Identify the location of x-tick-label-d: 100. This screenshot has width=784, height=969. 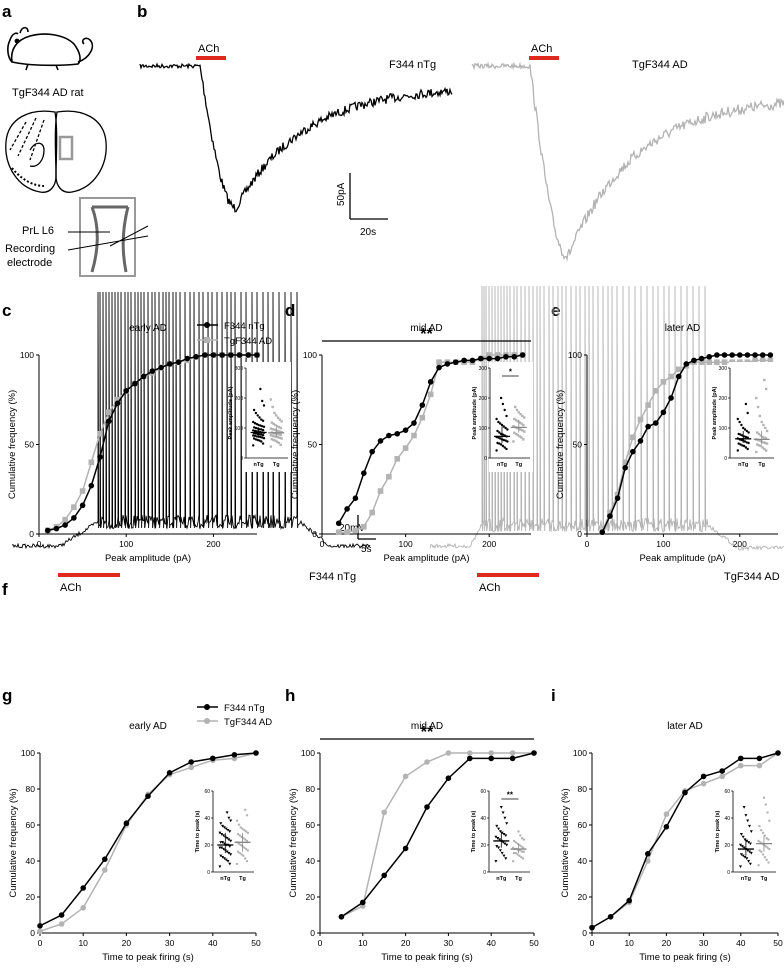
(406, 544).